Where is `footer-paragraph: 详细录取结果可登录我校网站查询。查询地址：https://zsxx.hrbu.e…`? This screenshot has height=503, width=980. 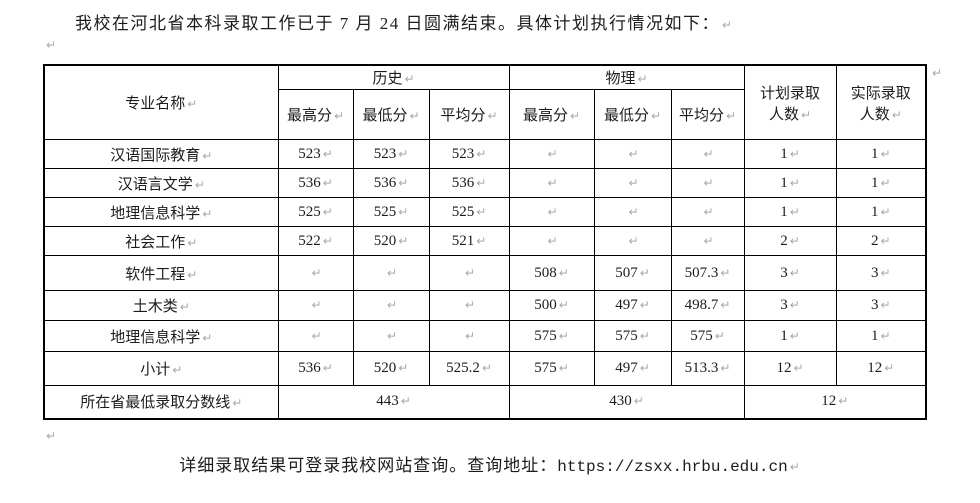 footer-paragraph: 详细录取结果可登录我校网站查询。查询地址：https://zsxx.hrbu.e… is located at coordinates (490, 463).